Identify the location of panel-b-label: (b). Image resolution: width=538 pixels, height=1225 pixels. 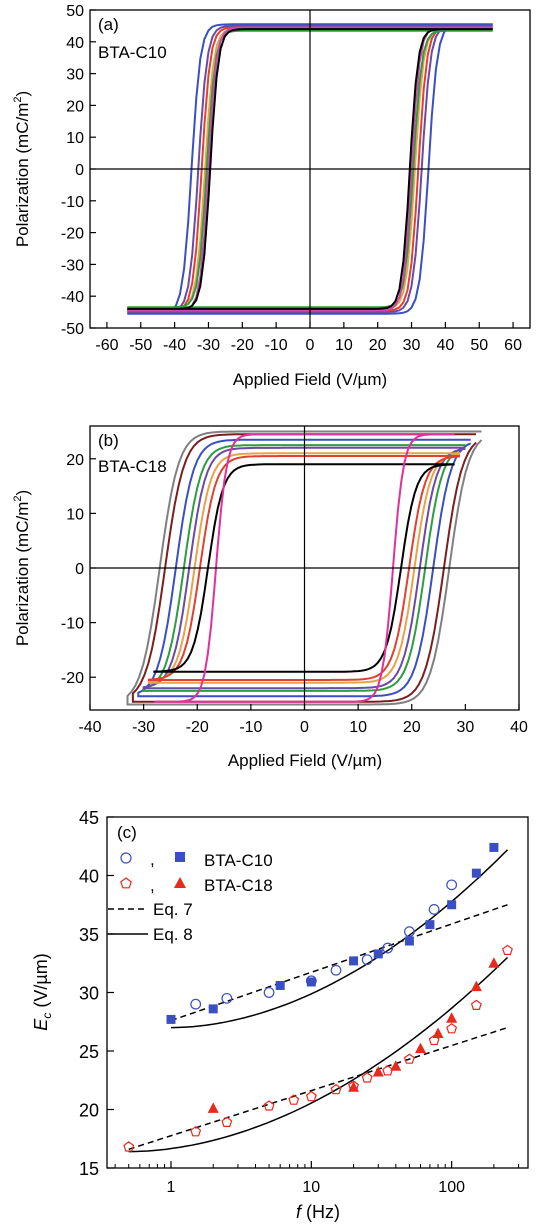
(108, 440).